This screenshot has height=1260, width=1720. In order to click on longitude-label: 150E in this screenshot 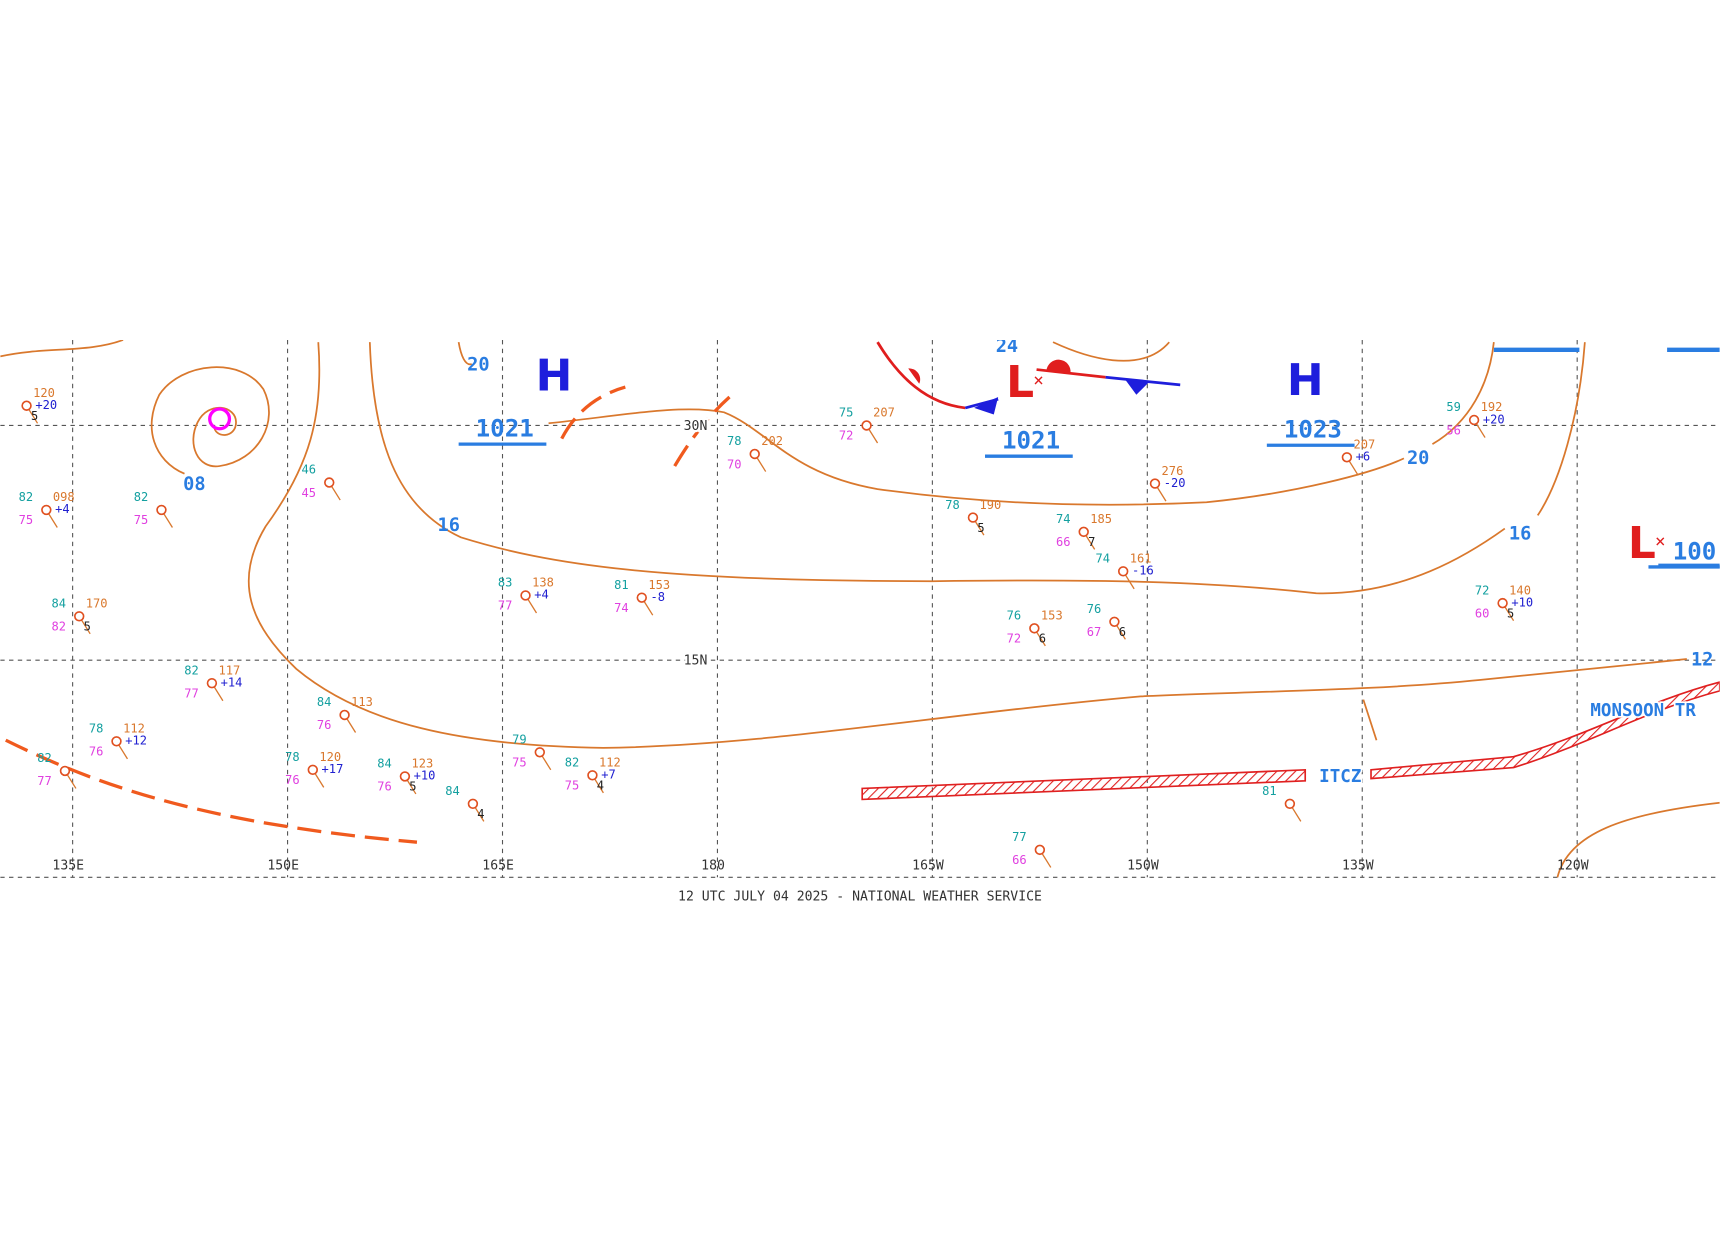, I will do `click(283, 866)`.